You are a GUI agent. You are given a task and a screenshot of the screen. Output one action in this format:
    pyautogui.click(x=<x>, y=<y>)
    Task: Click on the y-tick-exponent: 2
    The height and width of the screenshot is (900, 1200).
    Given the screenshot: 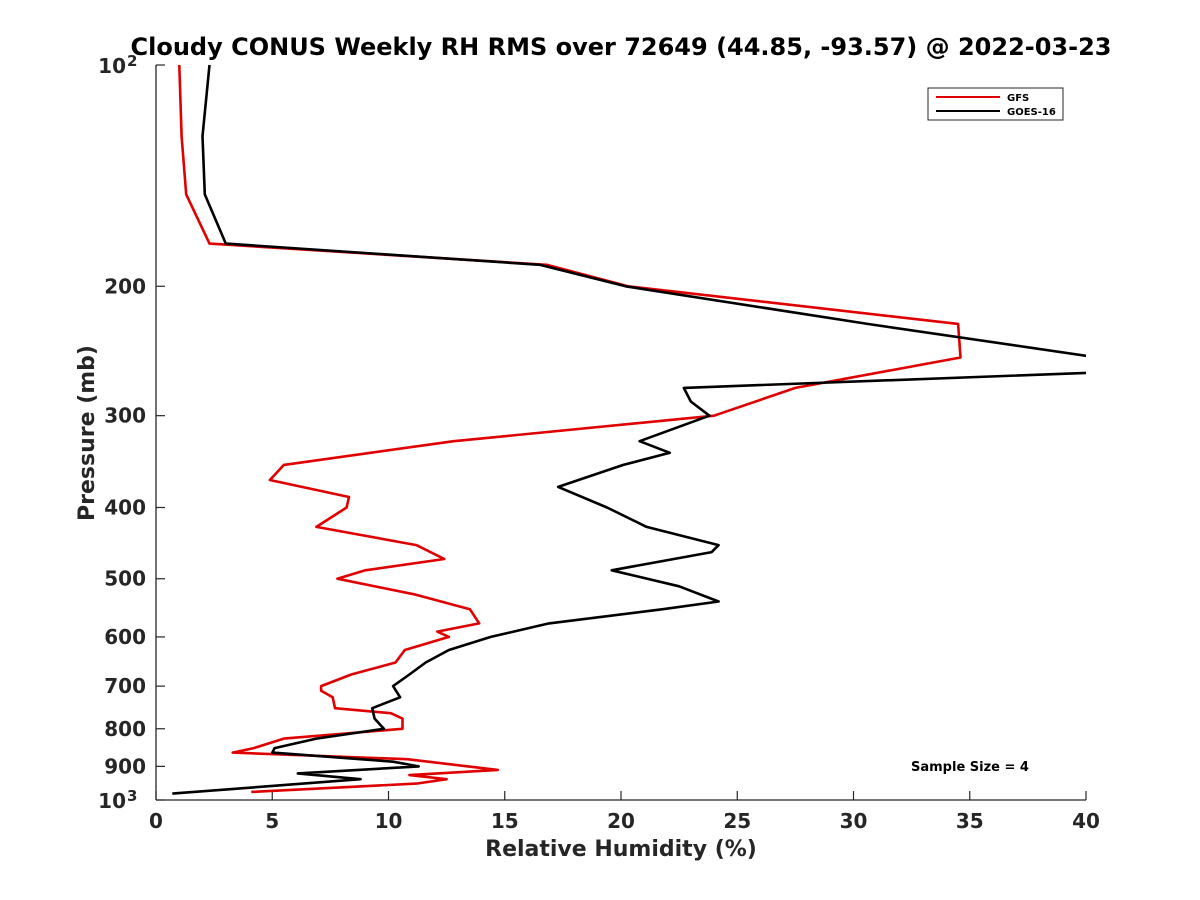 What is the action you would take?
    pyautogui.click(x=132, y=61)
    